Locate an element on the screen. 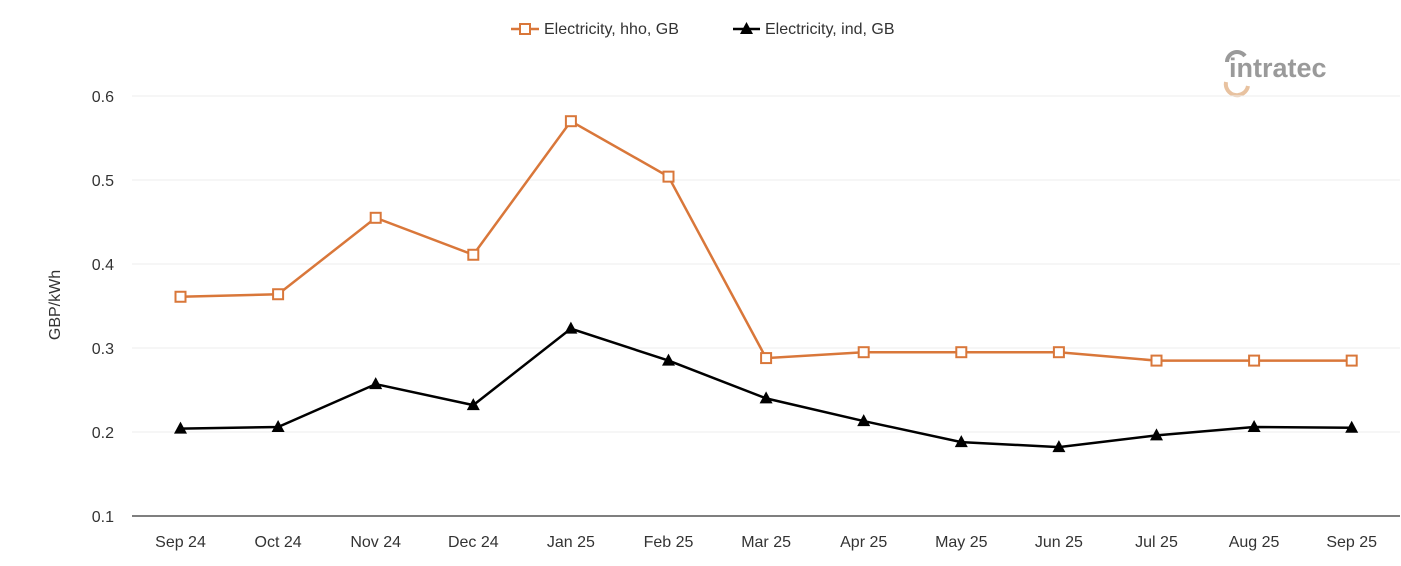 This screenshot has width=1401, height=566. y-tick-label: 0.2 is located at coordinates (103, 433).